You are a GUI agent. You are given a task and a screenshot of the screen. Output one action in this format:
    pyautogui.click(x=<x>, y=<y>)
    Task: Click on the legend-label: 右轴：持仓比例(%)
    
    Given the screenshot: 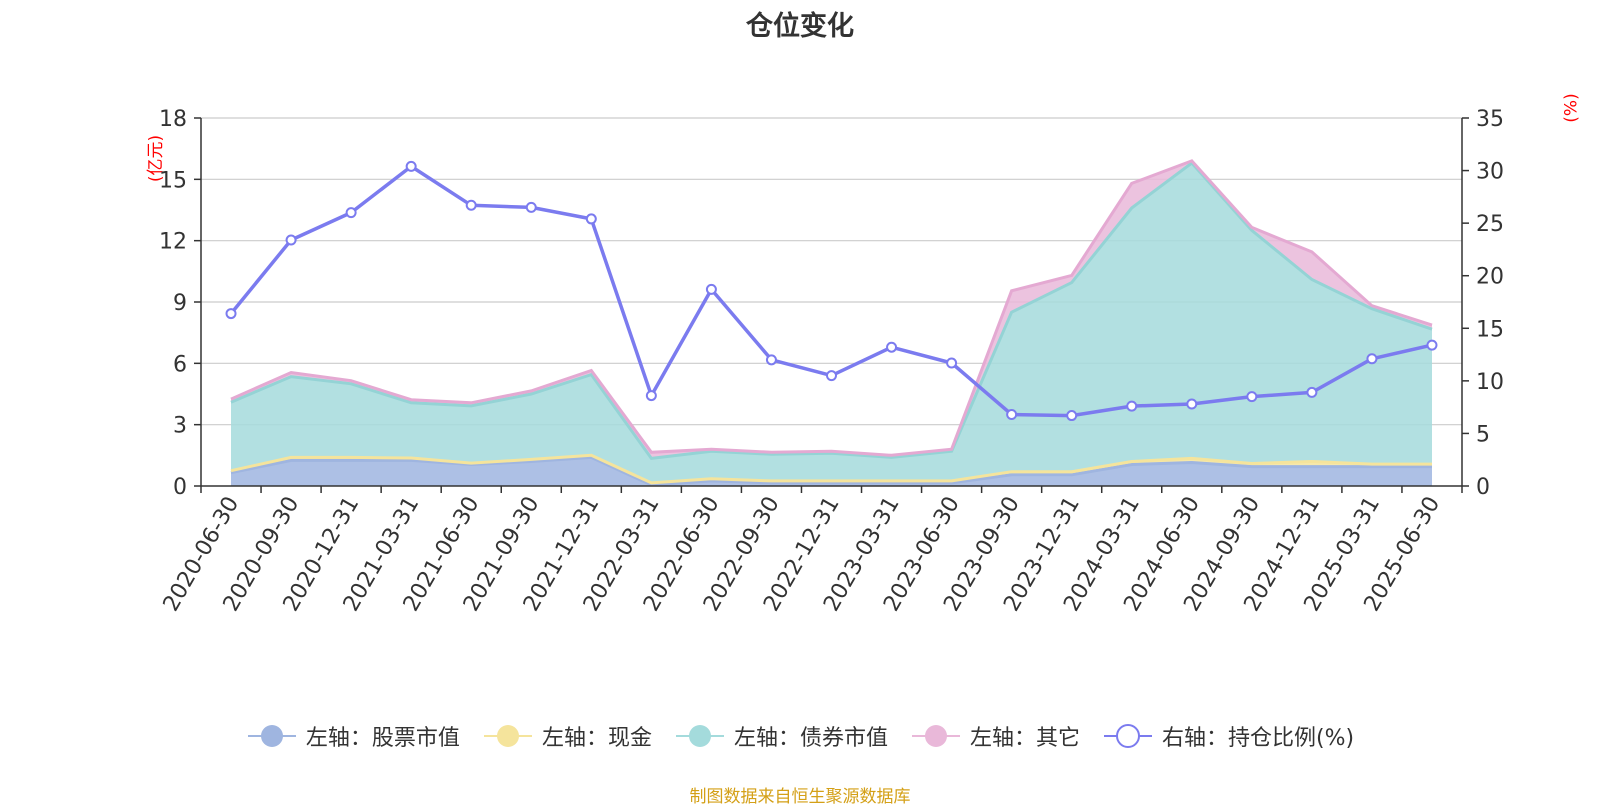 What is the action you would take?
    pyautogui.click(x=1258, y=738)
    